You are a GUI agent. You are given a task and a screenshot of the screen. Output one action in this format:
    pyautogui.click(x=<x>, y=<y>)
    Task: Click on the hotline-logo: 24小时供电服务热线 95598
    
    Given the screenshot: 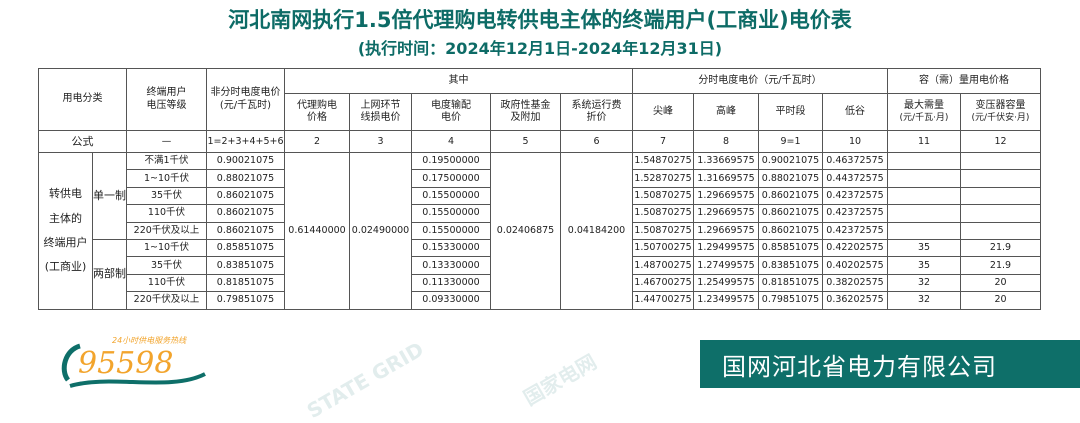 What is the action you would take?
    pyautogui.click(x=135, y=364)
    